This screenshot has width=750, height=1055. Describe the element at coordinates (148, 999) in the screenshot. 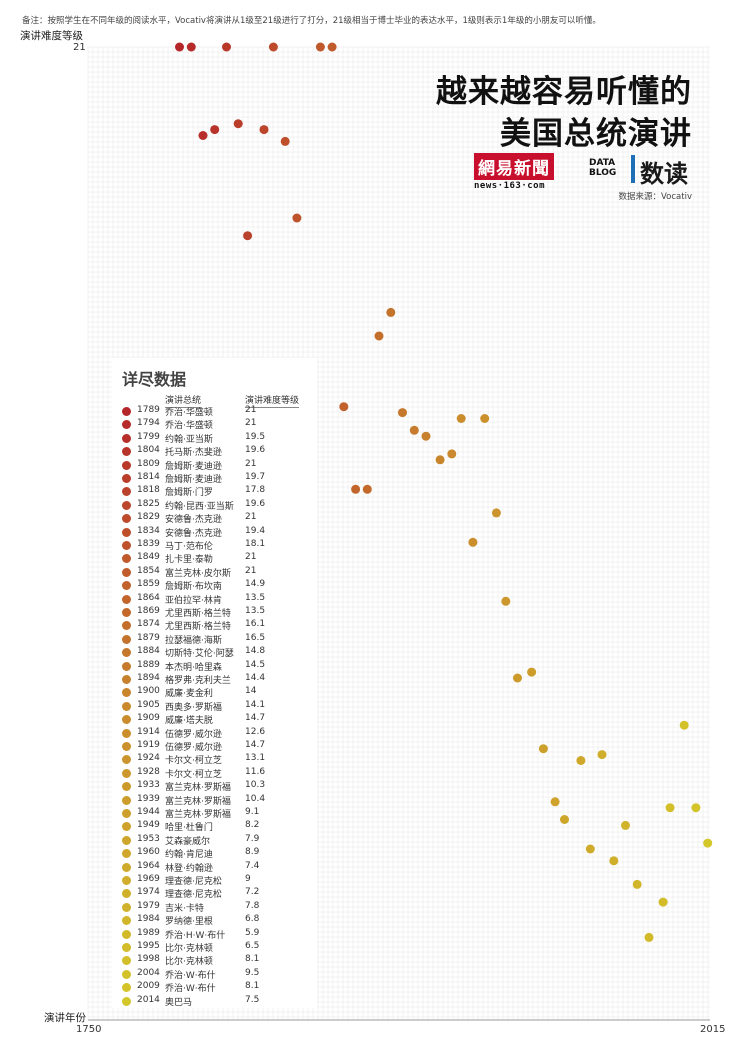

I see `row-year: 2014` at that location.